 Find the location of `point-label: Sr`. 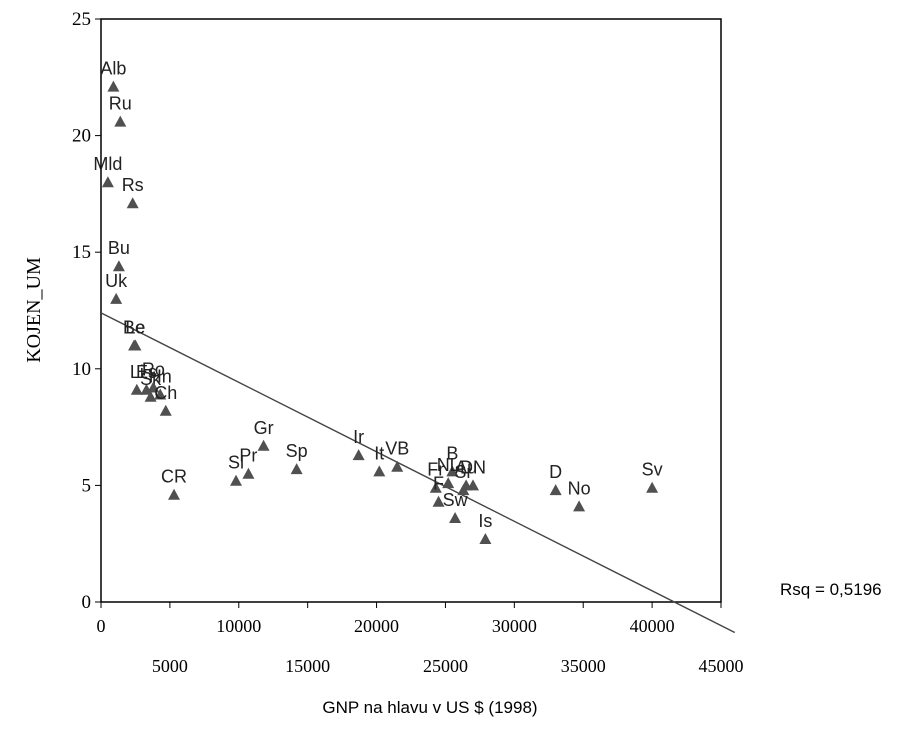

point-label: Sr is located at coordinates (463, 472).